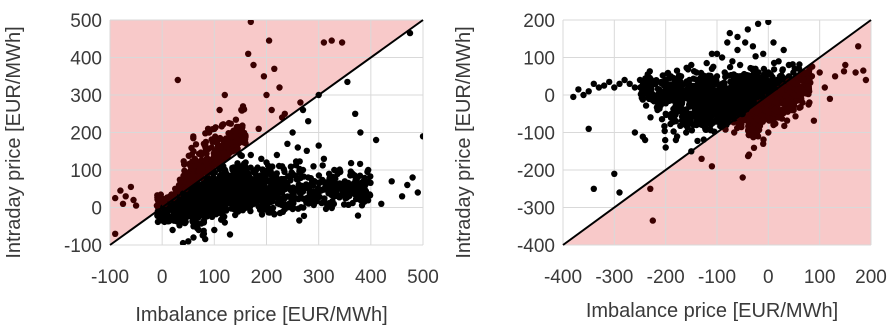 The image size is (896, 325). Describe the element at coordinates (536, 209) in the screenshot. I see `y-tick-label: -300` at that location.